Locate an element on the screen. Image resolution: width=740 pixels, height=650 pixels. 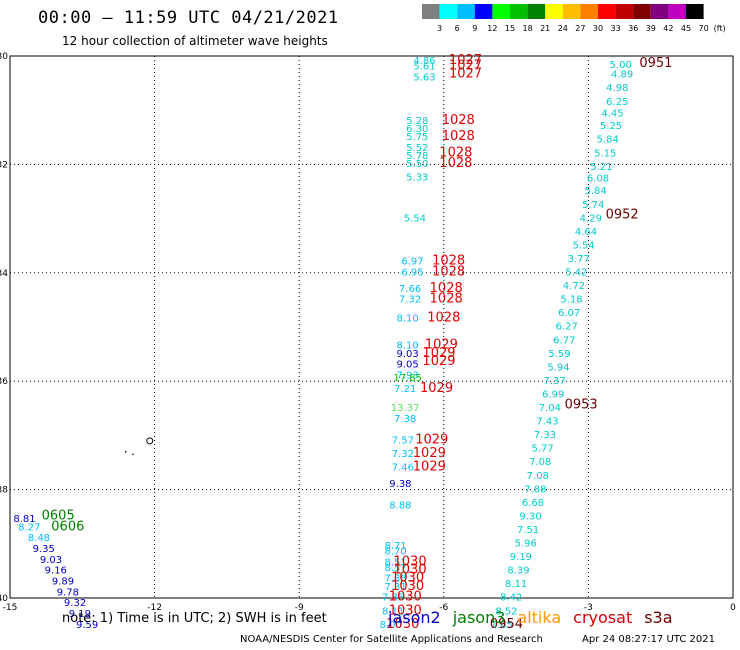
wave-height-label: 9.16 is located at coordinates (56, 571).